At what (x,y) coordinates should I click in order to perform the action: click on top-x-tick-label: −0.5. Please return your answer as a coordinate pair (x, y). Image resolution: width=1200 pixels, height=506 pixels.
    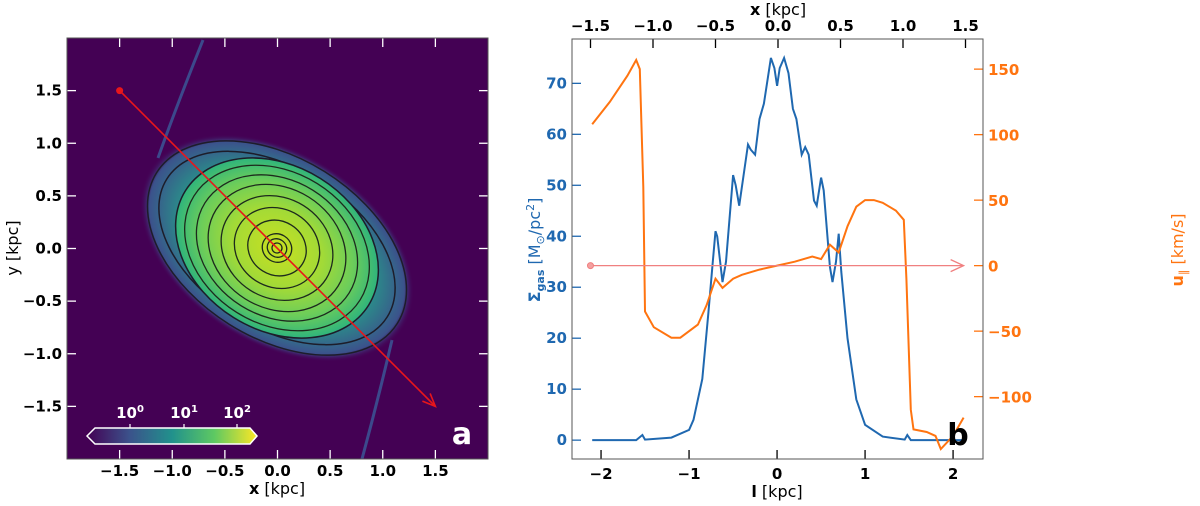
    Looking at the image, I should click on (715, 26).